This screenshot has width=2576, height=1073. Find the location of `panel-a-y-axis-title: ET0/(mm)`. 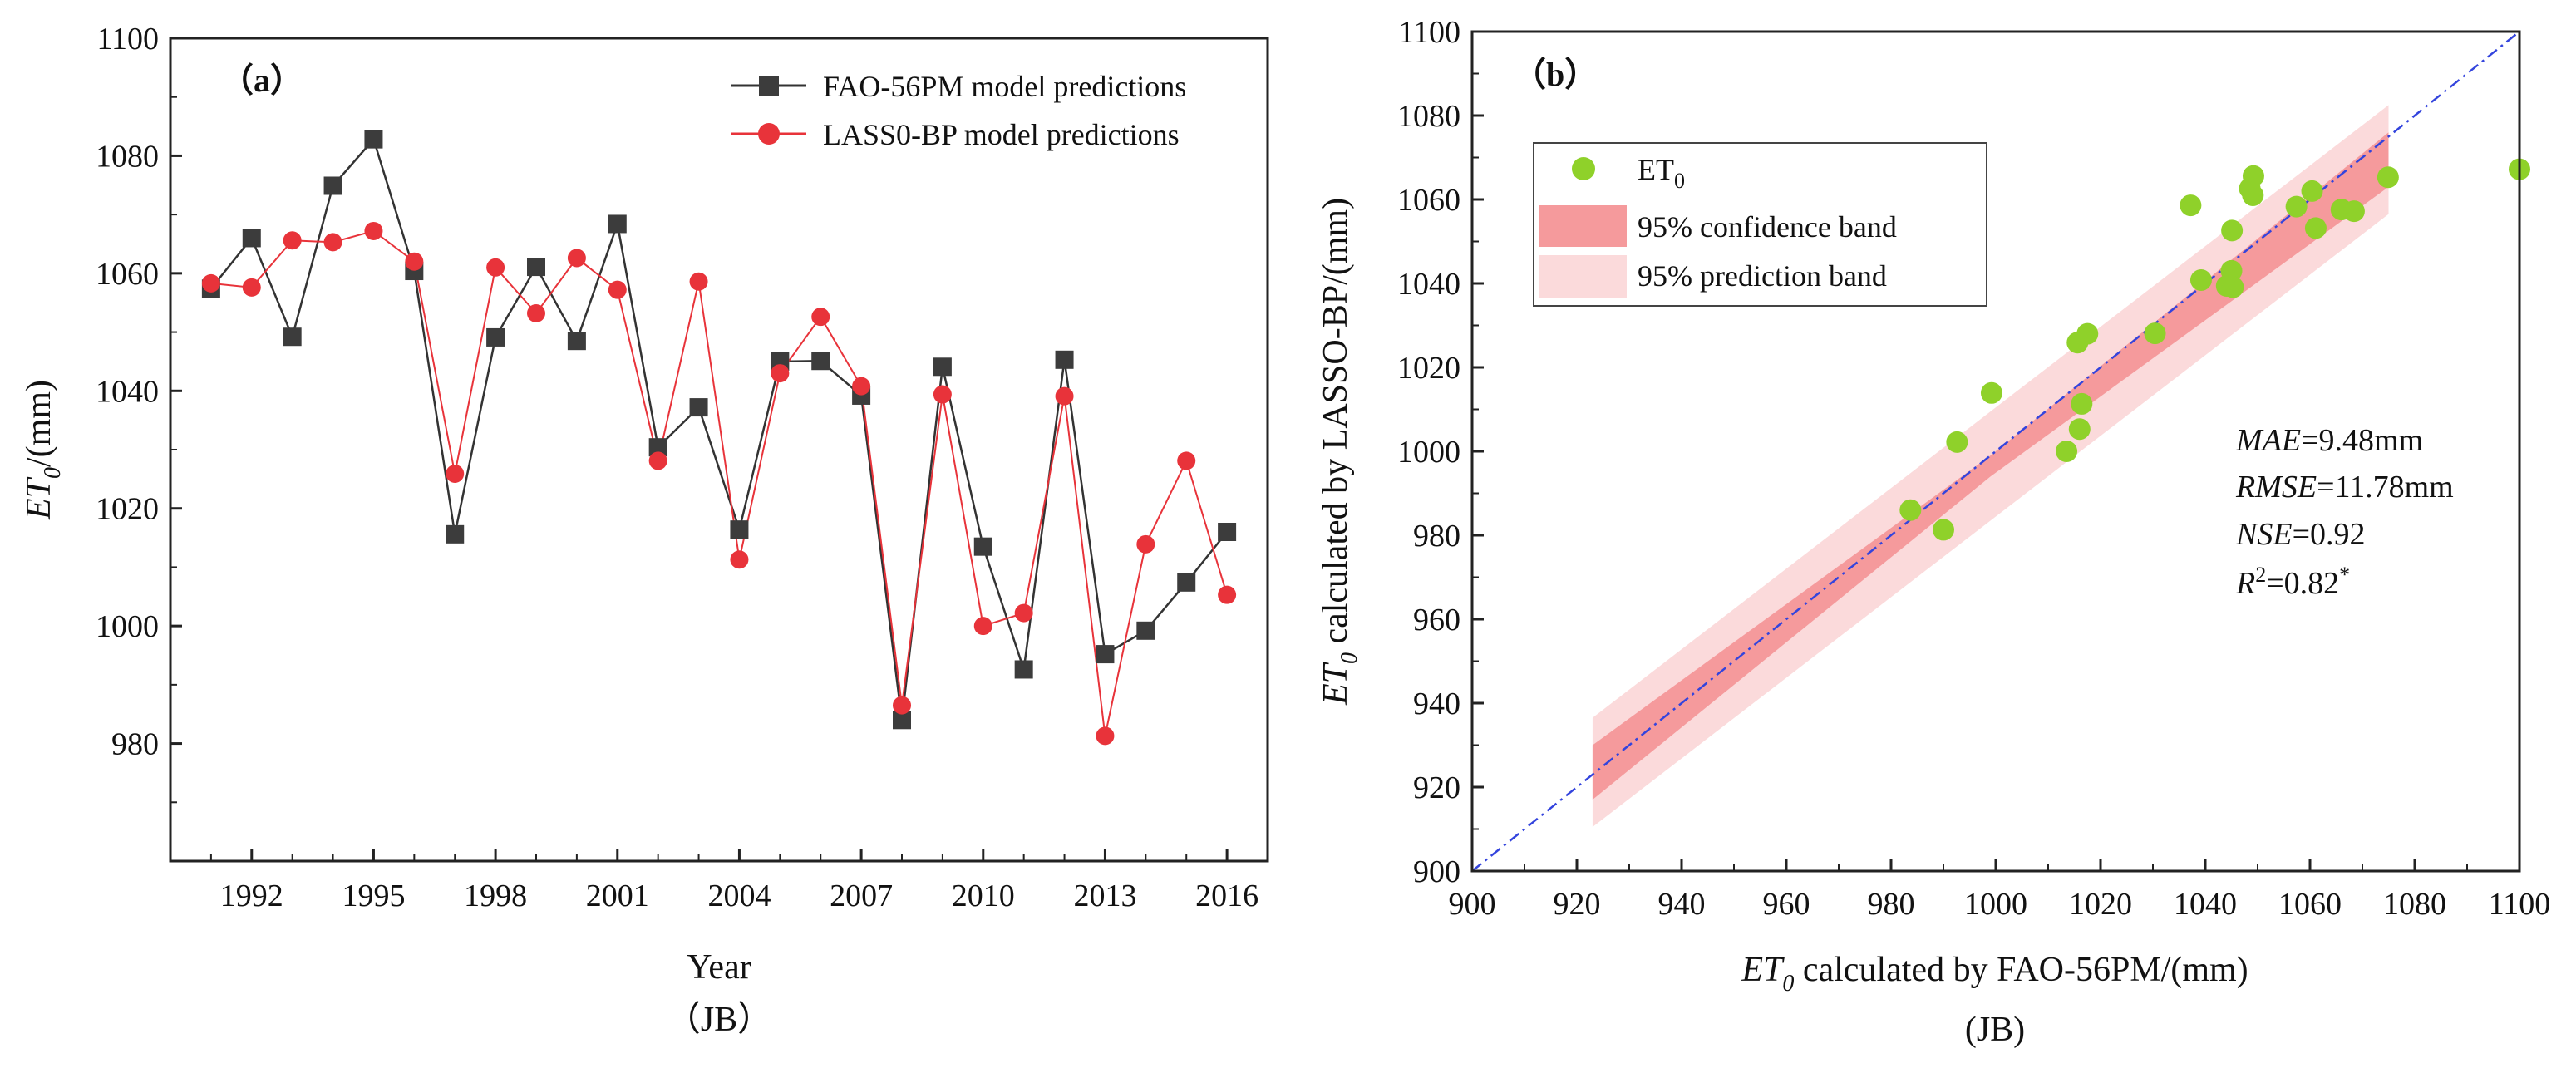

panel-a-y-axis-title: ET0/(mm) is located at coordinates (43, 450).